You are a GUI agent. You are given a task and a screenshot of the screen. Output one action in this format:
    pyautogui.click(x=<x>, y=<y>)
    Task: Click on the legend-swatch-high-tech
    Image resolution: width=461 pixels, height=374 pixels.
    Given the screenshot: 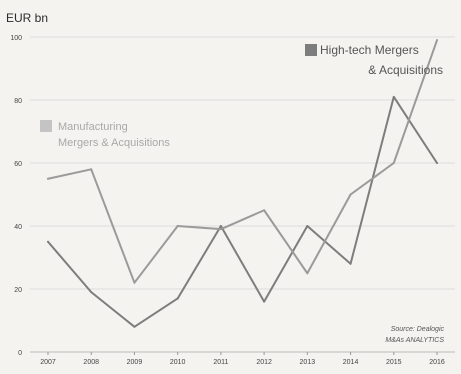 What is the action you would take?
    pyautogui.click(x=311, y=50)
    